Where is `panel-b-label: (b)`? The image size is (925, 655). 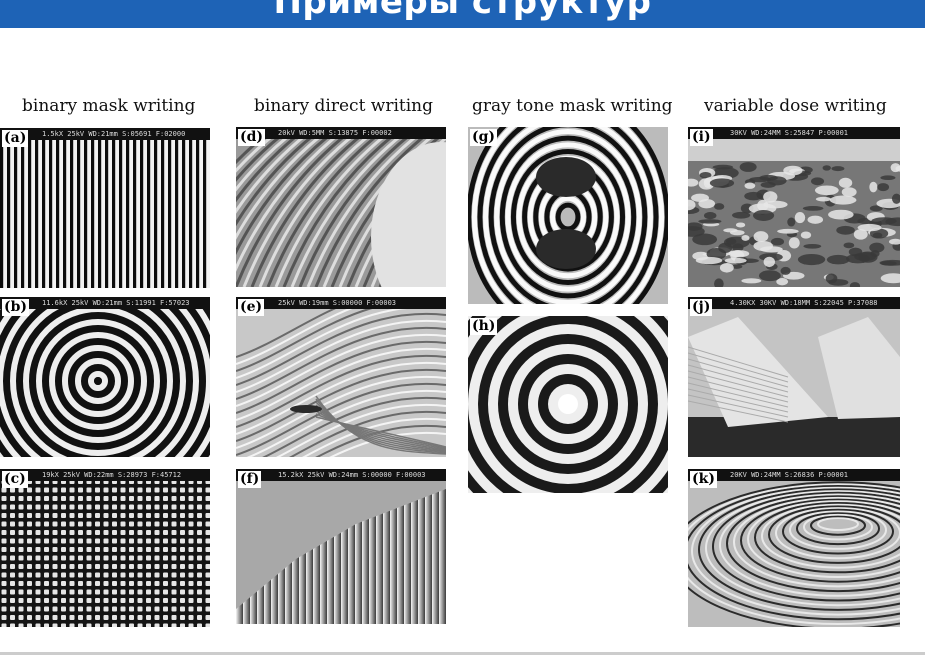 panel-b-label: (b) is located at coordinates (16, 307).